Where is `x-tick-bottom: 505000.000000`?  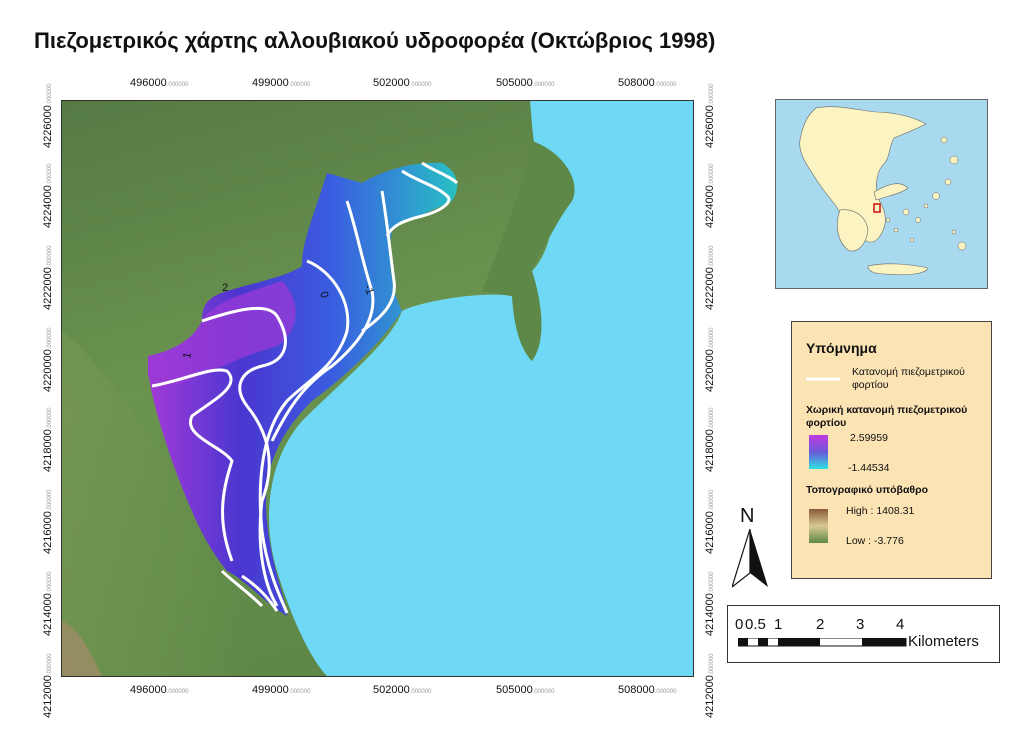
x-tick-bottom: 505000.000000 is located at coordinates (525, 690).